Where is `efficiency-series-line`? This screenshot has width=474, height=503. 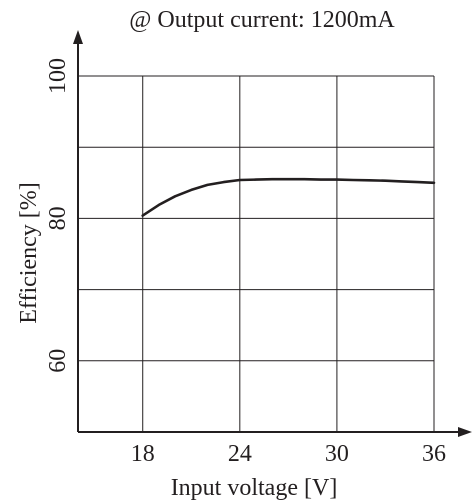
efficiency-series-line is located at coordinates (288, 197).